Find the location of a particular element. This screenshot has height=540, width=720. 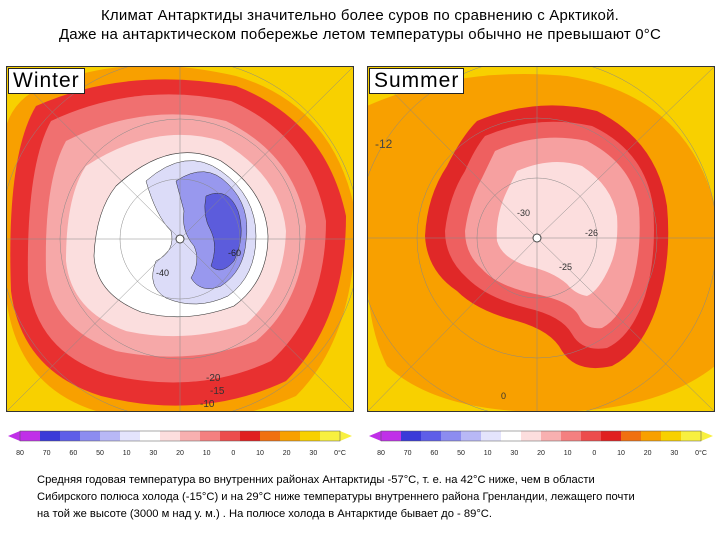

winter-contour-label-1: -20 is located at coordinates (213, 378).